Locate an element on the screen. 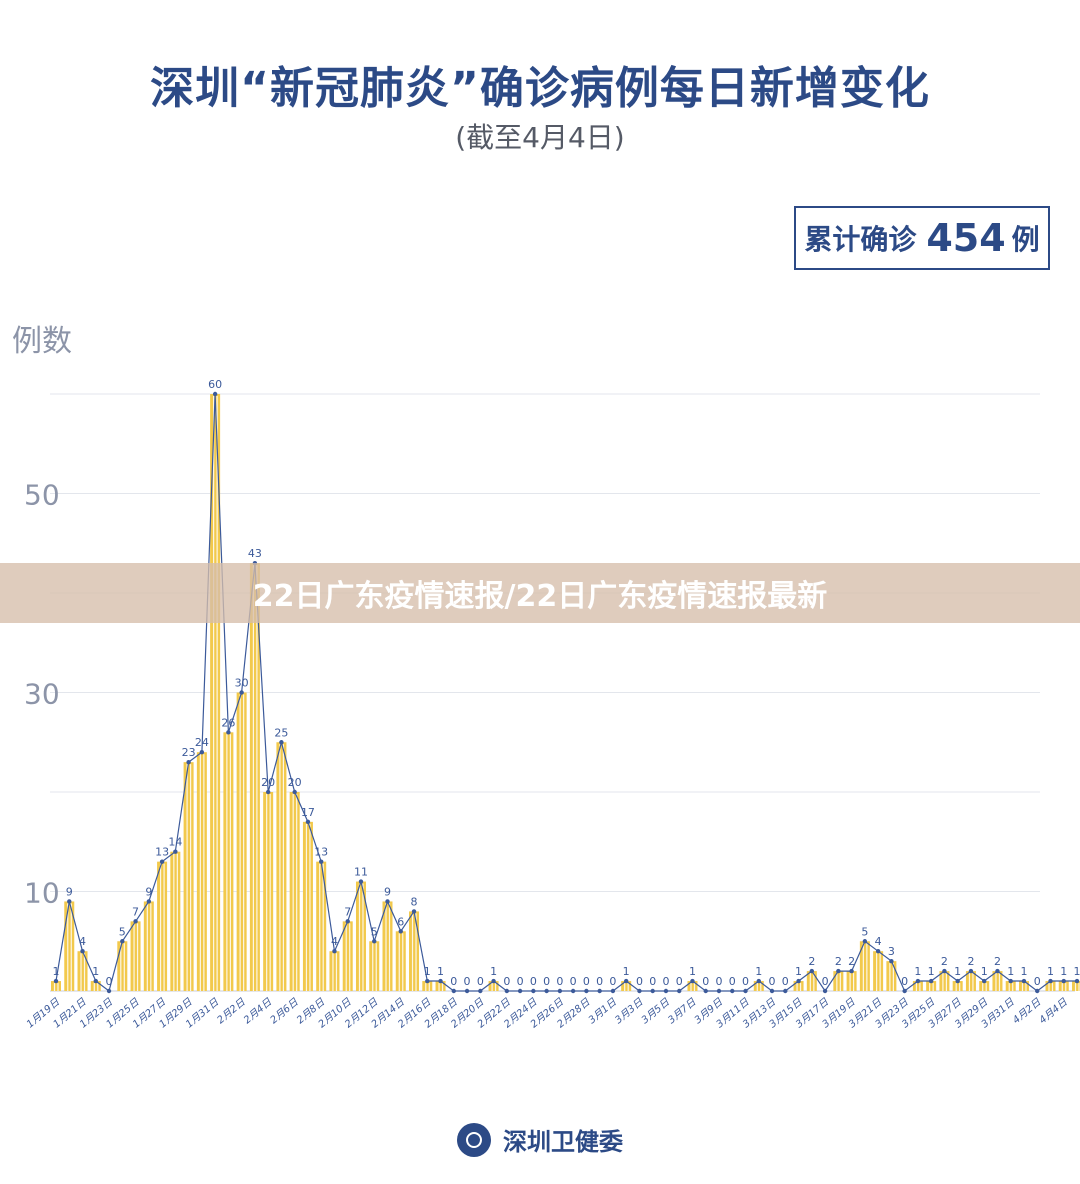 The height and width of the screenshot is (1184, 1080). y-tick-label: 50 is located at coordinates (42, 495).